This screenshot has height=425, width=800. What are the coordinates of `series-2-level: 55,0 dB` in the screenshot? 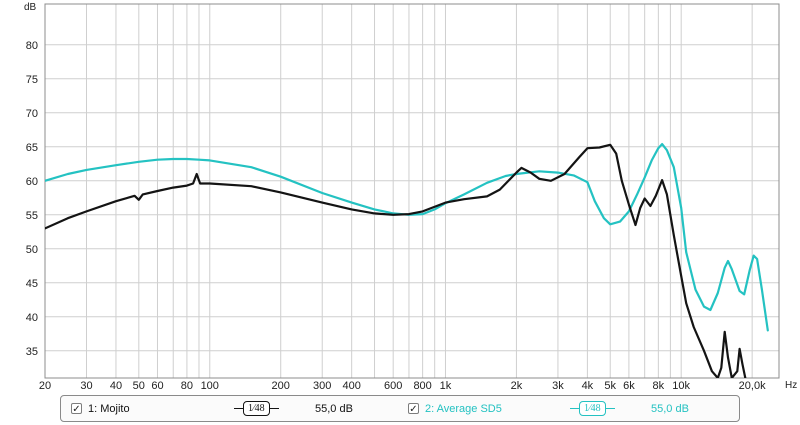 It's located at (670, 408).